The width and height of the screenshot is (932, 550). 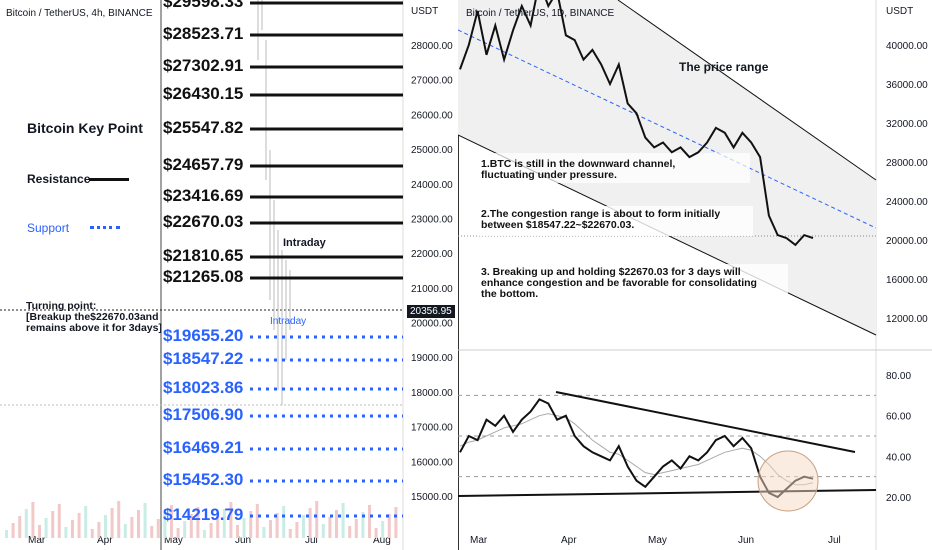 I want to click on channel-upper-line, so click(x=747, y=90).